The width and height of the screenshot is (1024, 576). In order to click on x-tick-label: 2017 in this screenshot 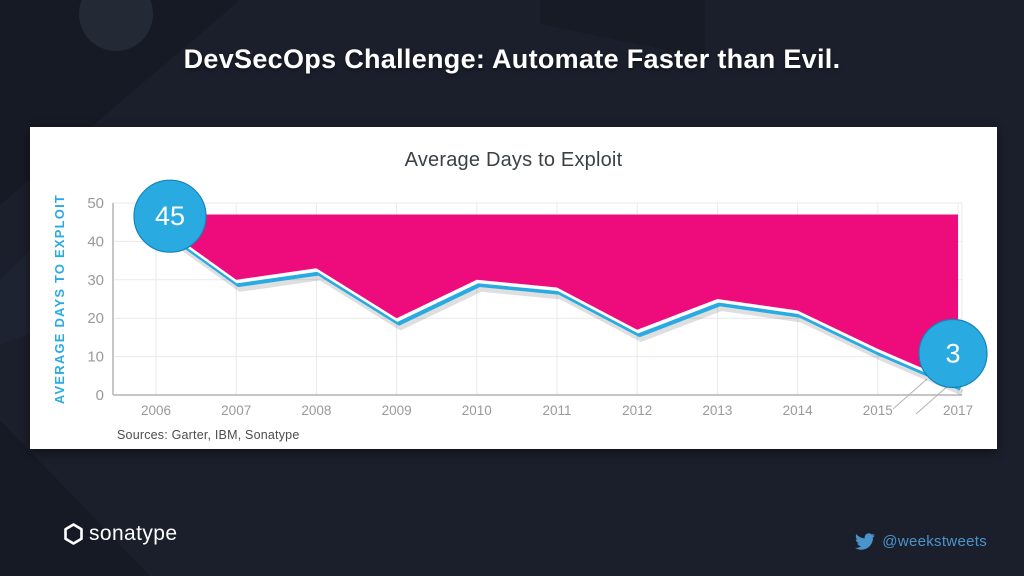, I will do `click(958, 410)`.